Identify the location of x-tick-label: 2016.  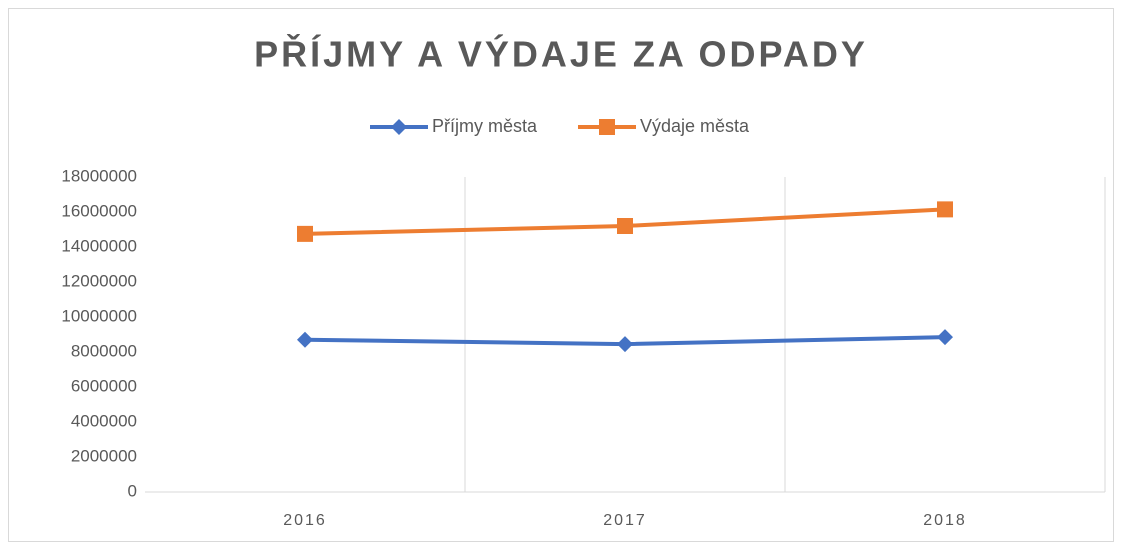
(305, 520).